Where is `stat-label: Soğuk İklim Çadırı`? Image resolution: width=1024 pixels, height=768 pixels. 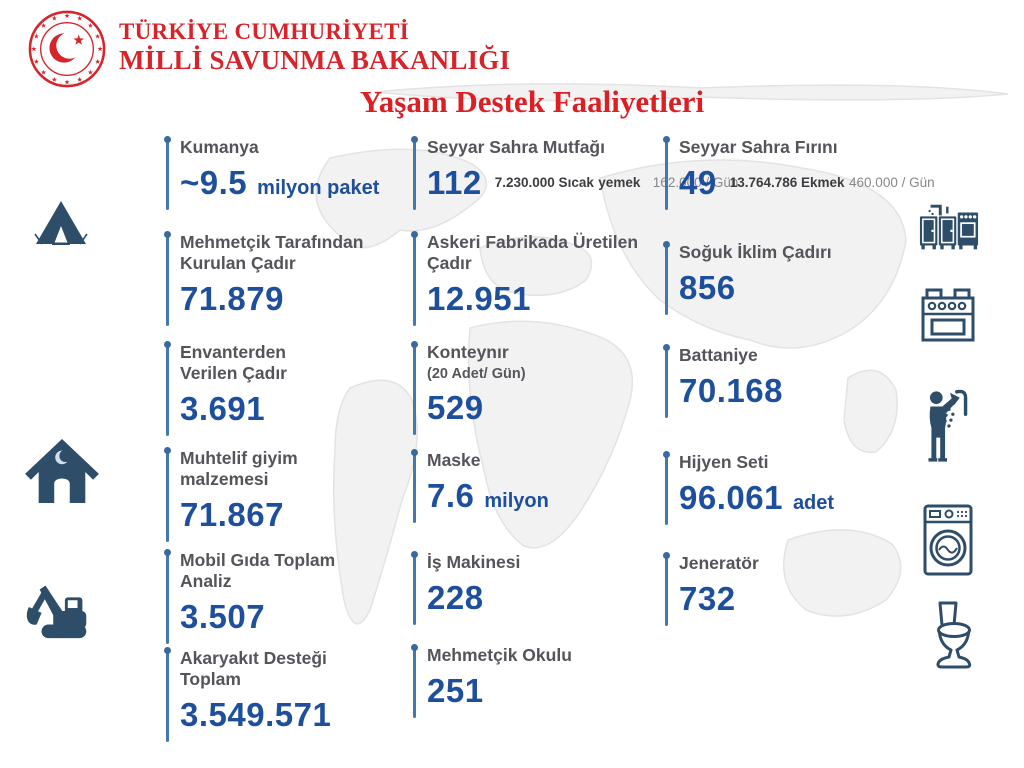
stat-label: Soğuk İklim Çadırı is located at coordinates (755, 252).